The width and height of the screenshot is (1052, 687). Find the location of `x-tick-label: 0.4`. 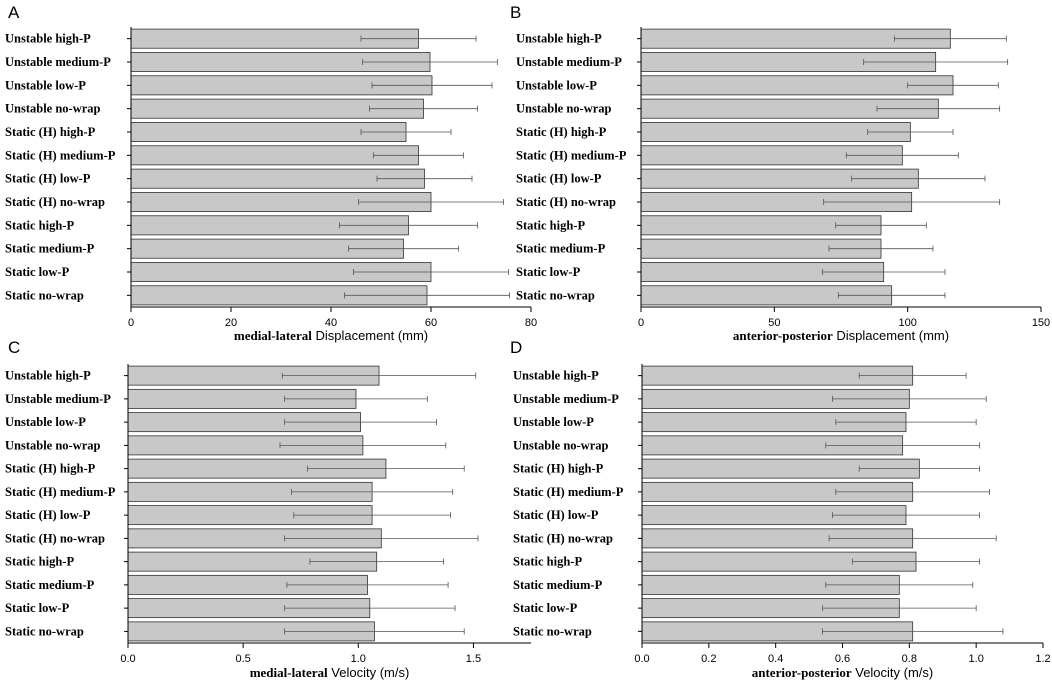

x-tick-label: 0.4 is located at coordinates (775, 659).